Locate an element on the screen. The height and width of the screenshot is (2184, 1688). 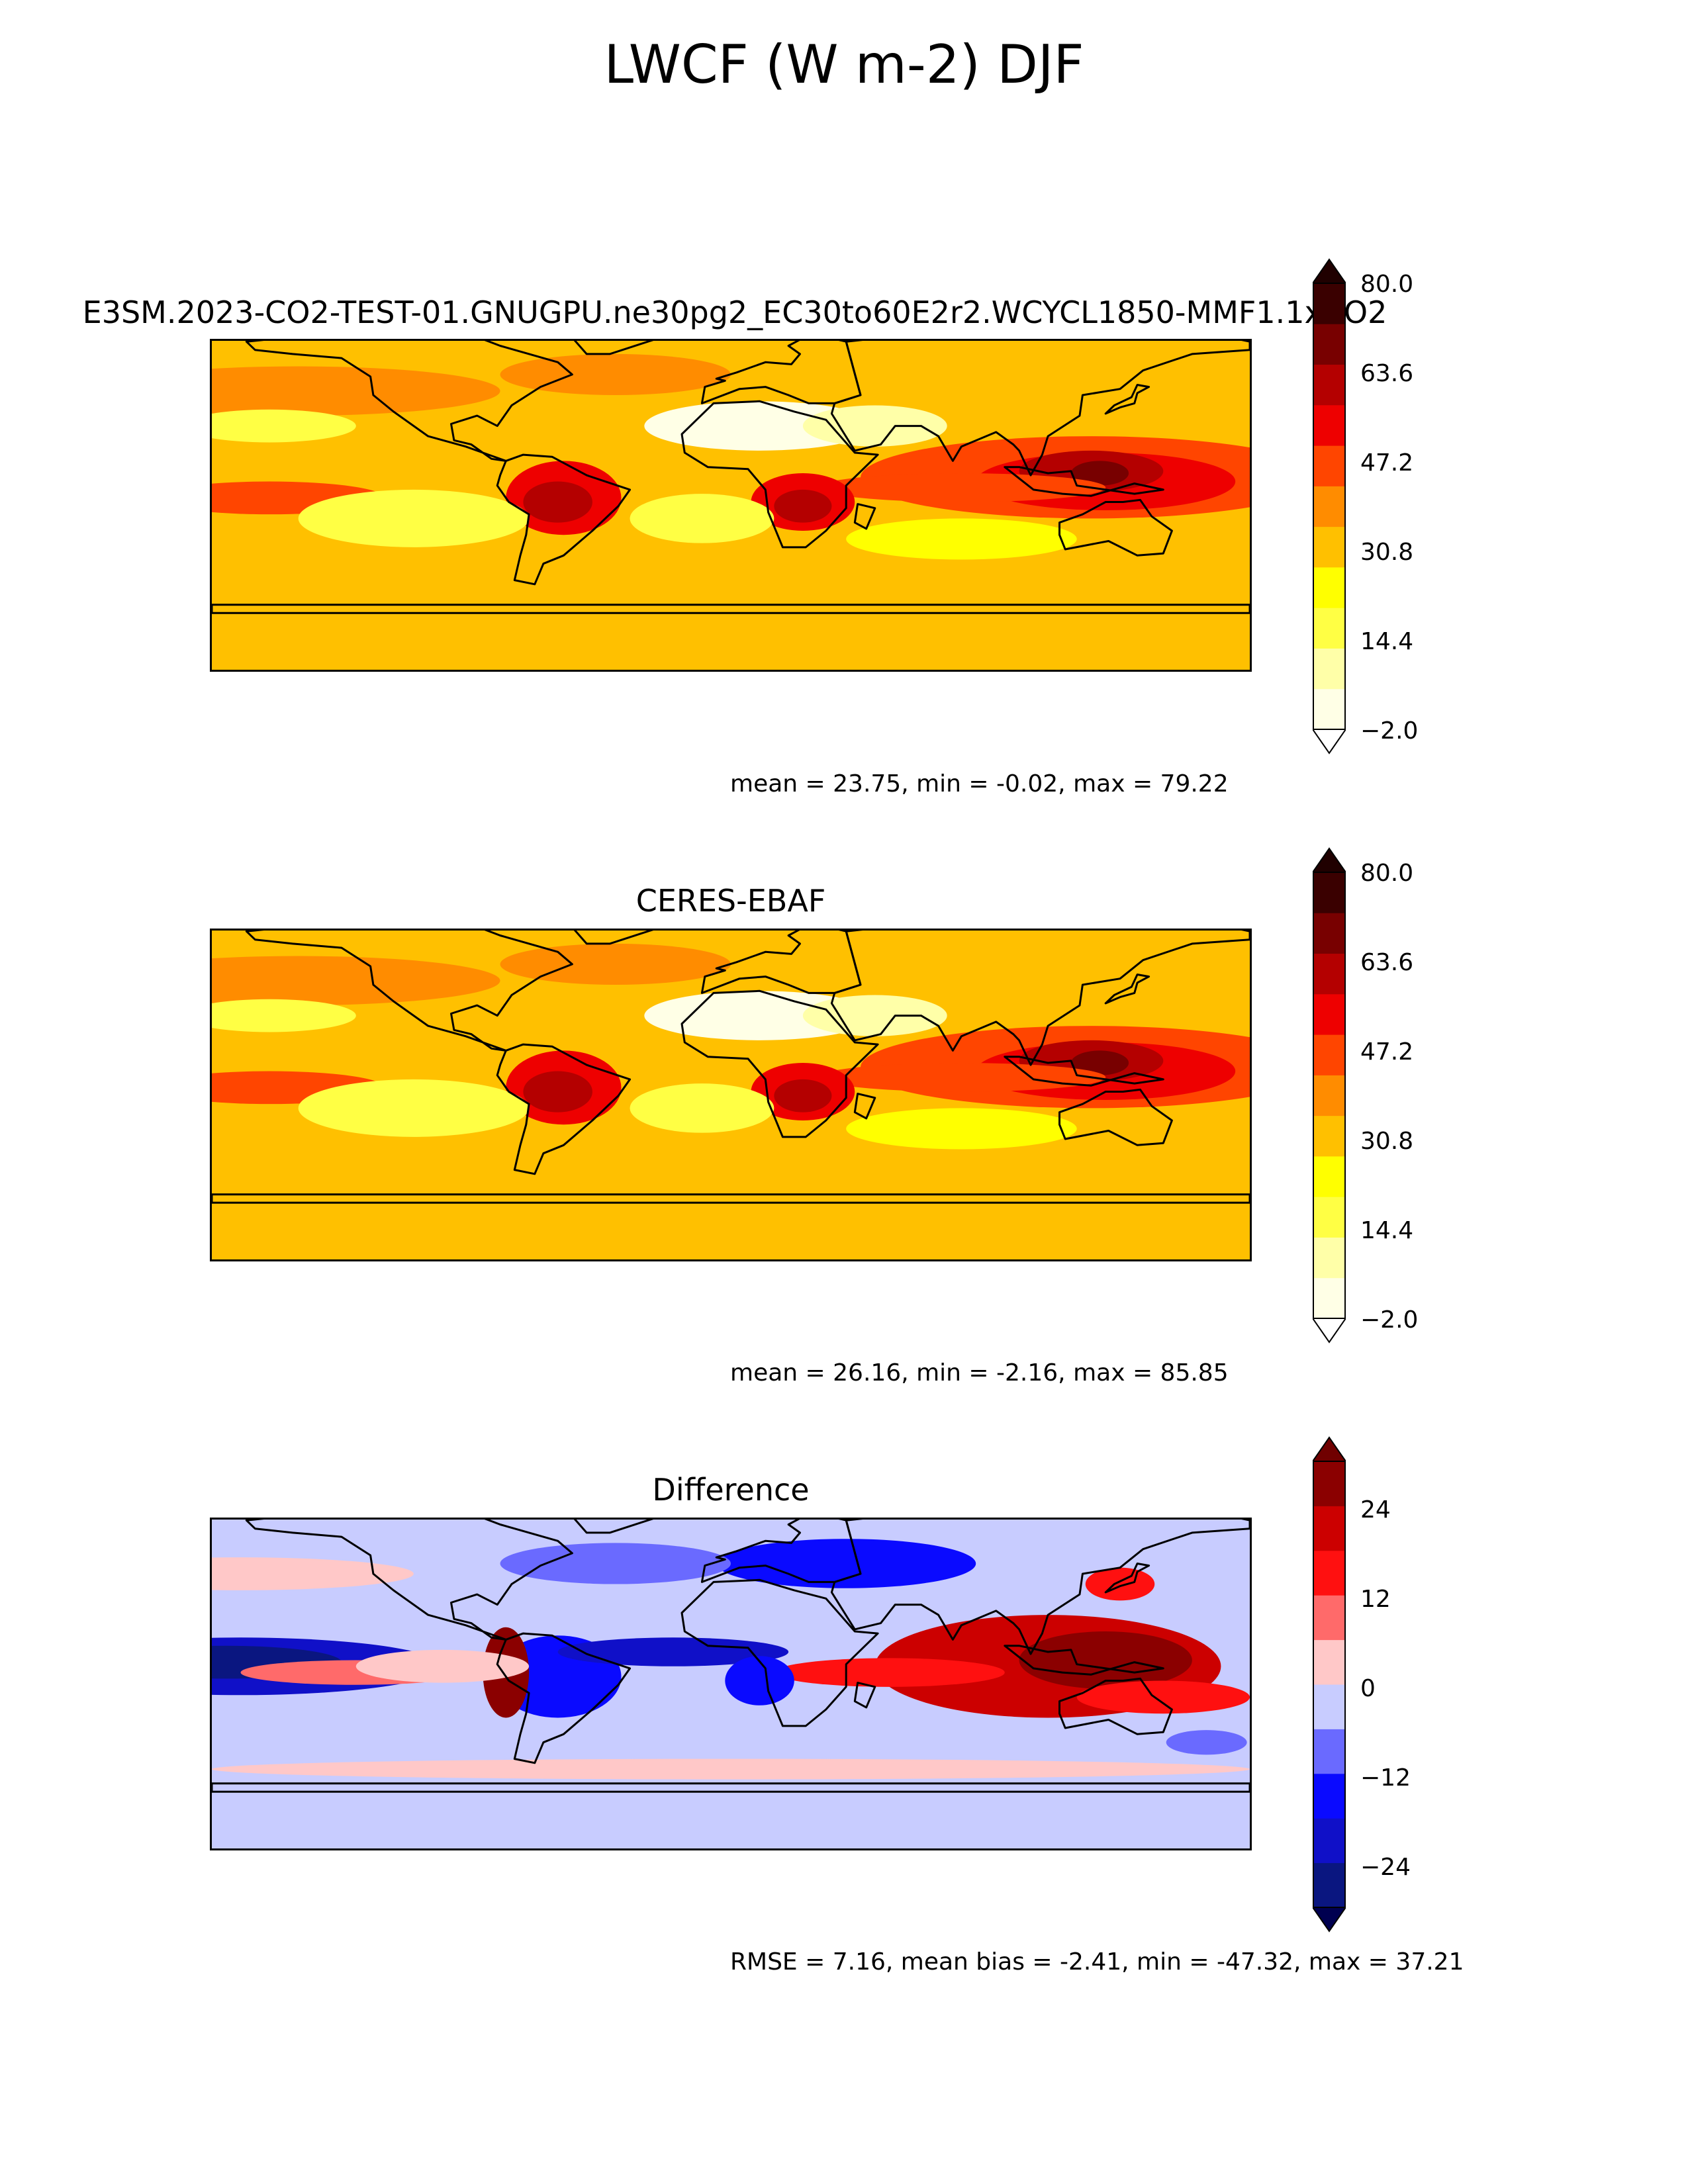
figure-title: LWCF (W m-2) DJF is located at coordinates (844, 64).